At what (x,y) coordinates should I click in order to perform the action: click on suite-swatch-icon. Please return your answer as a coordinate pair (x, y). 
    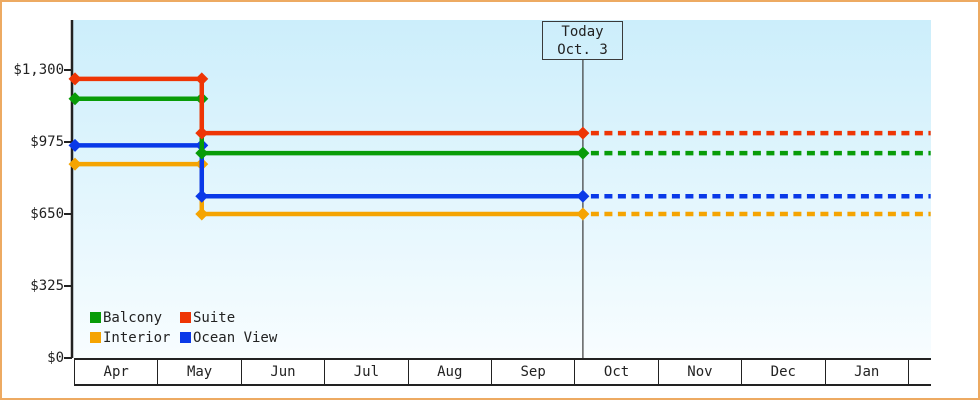
    Looking at the image, I should click on (185, 317).